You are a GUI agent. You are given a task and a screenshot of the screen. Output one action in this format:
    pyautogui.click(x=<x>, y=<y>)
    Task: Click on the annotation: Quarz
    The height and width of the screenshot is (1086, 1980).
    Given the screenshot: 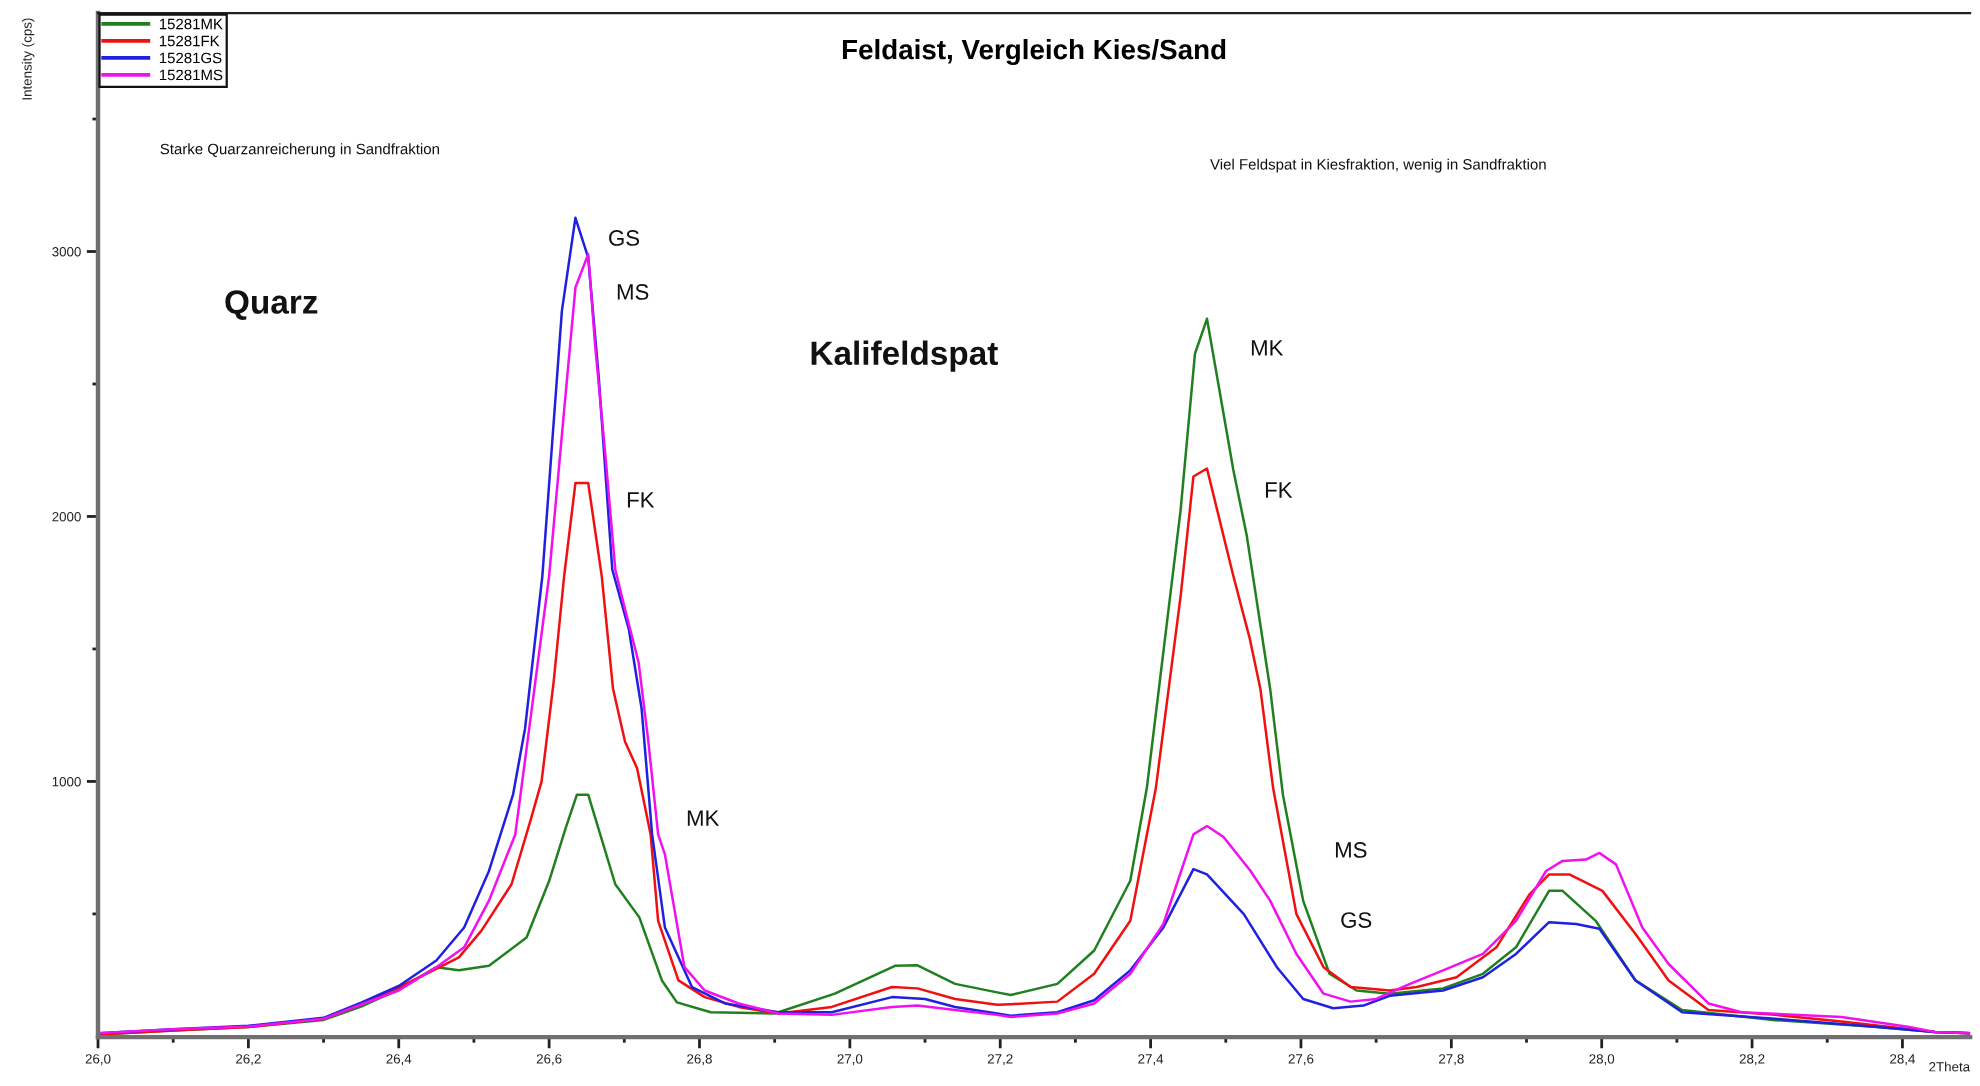 What is the action you would take?
    pyautogui.click(x=271, y=305)
    